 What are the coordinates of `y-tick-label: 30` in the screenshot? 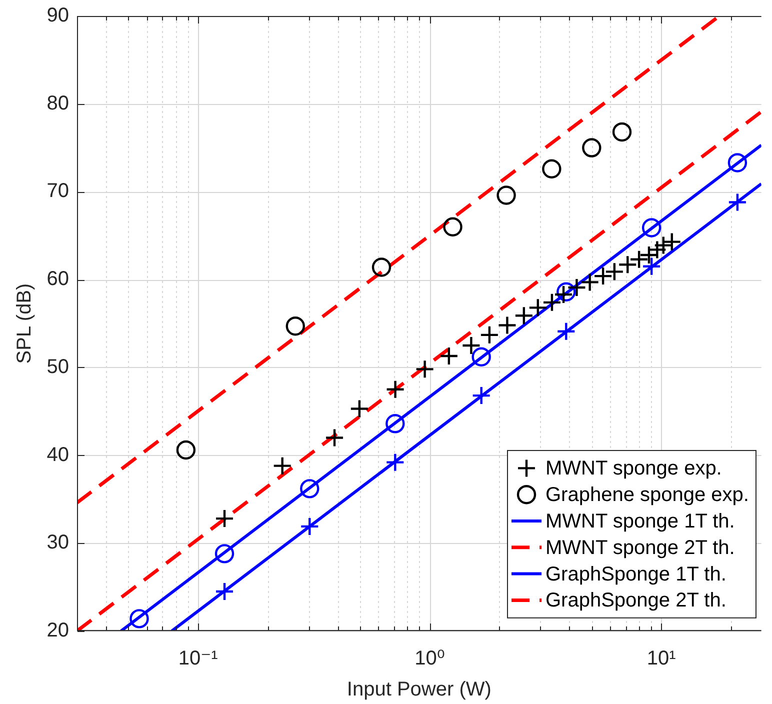 It's located at (57, 543).